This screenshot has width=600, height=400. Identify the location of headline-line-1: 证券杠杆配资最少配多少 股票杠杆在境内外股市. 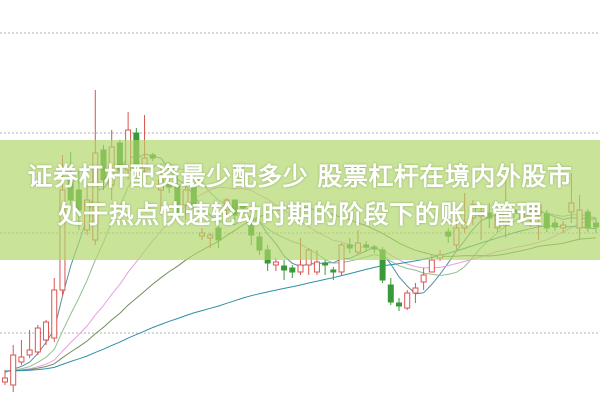
(300, 176).